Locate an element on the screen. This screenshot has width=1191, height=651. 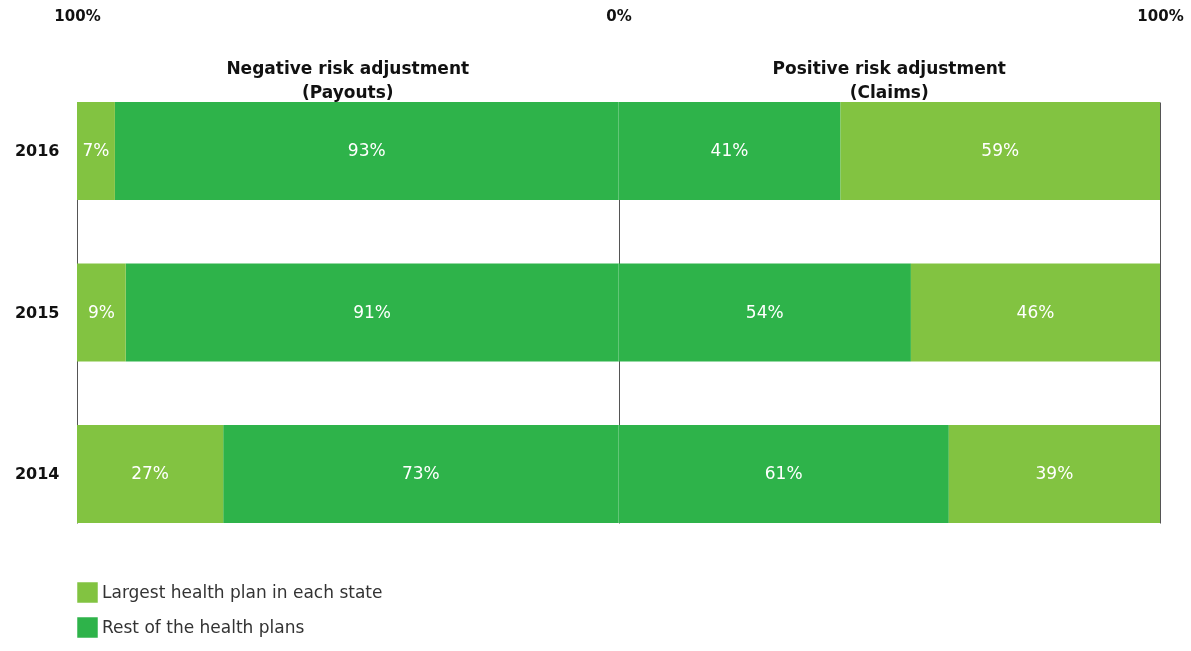
data-label: 61% is located at coordinates (783, 472).